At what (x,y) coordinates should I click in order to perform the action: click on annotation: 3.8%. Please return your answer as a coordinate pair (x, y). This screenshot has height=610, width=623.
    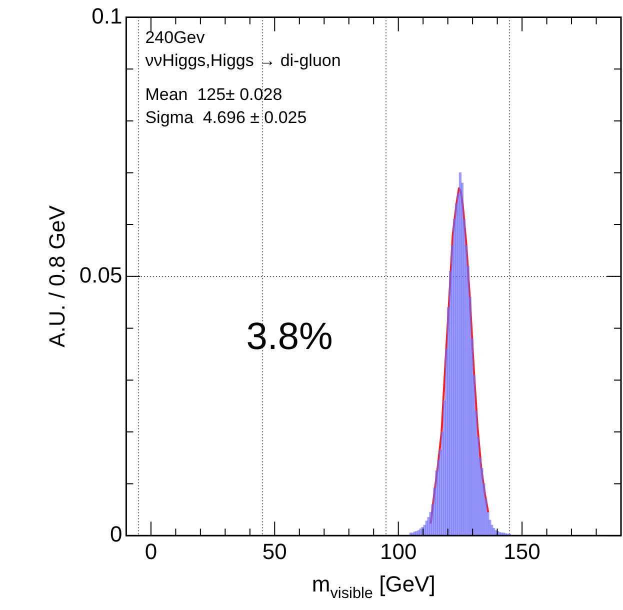
    Looking at the image, I should click on (289, 337).